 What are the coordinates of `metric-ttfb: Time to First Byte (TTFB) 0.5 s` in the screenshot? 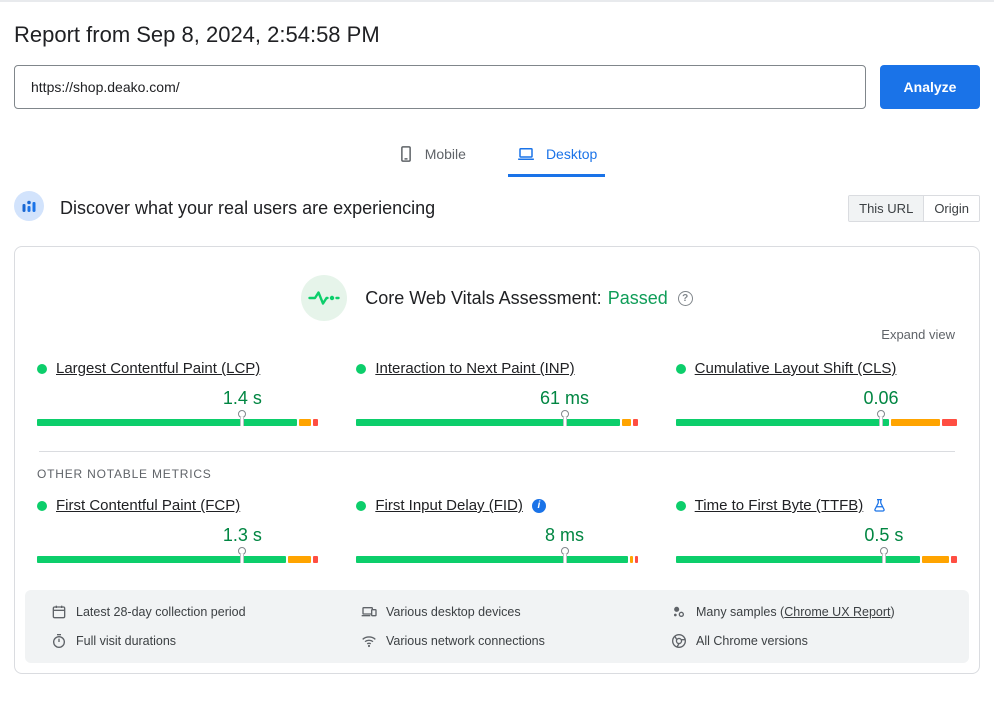 It's located at (816, 531).